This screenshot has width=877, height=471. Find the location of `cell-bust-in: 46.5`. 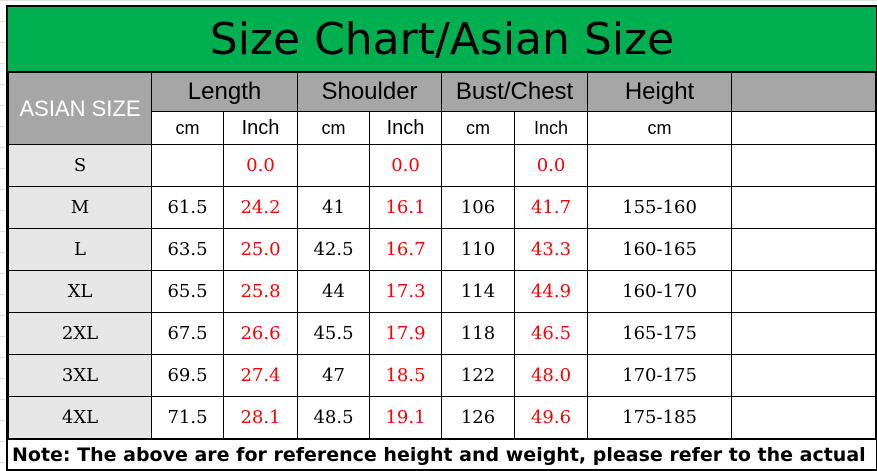

cell-bust-in: 46.5 is located at coordinates (551, 333).